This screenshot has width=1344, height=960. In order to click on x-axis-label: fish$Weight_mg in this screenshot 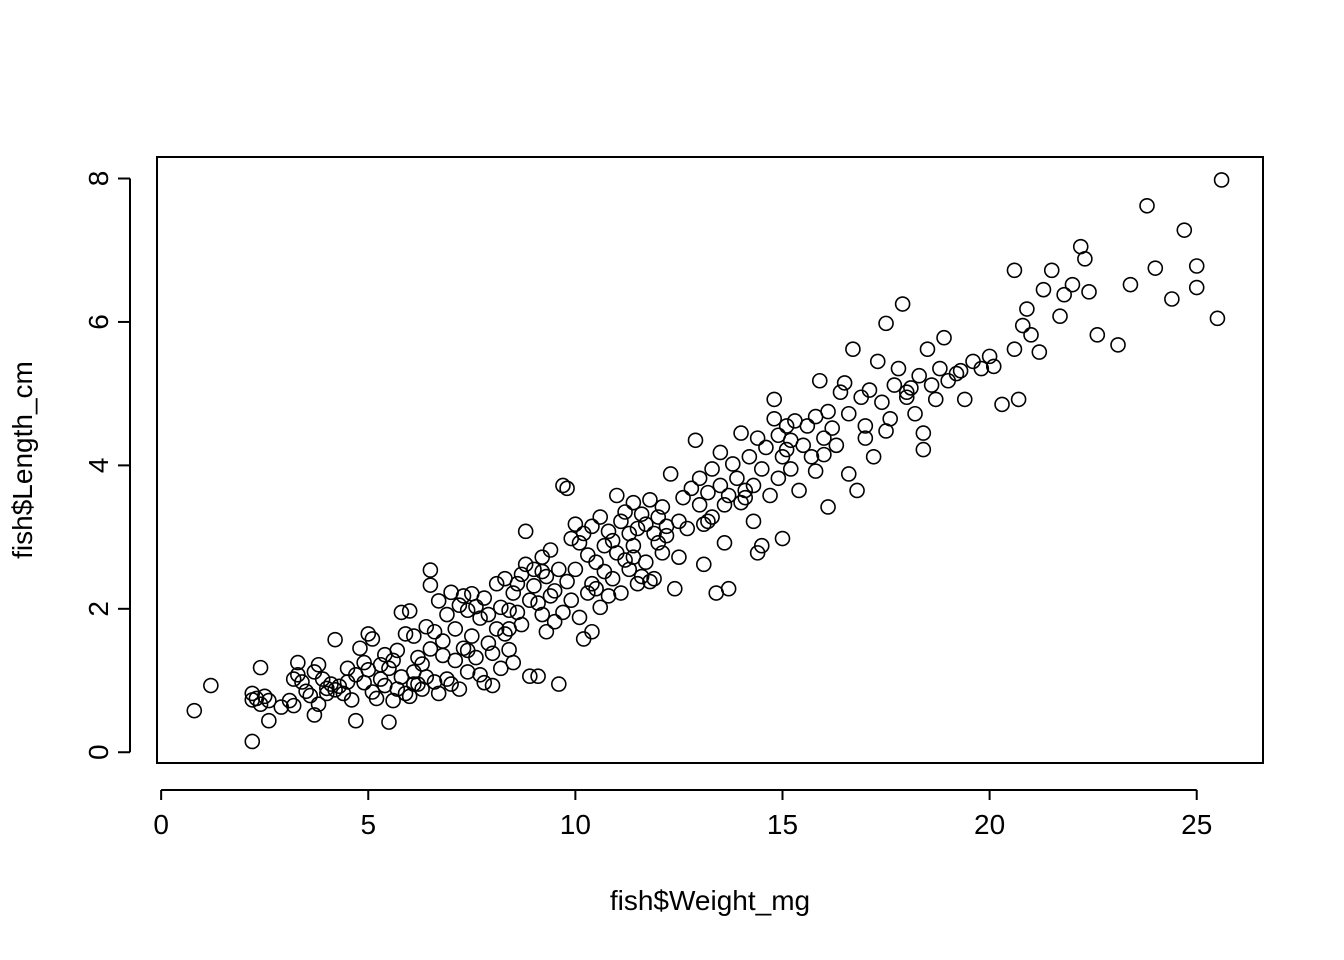, I will do `click(710, 900)`.